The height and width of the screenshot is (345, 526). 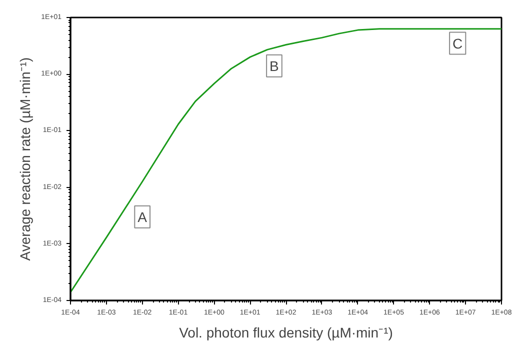 What do you see at coordinates (286, 332) in the screenshot?
I see `x-axis-title: Vol. photon flux density (µM·min⁻¹)` at bounding box center [286, 332].